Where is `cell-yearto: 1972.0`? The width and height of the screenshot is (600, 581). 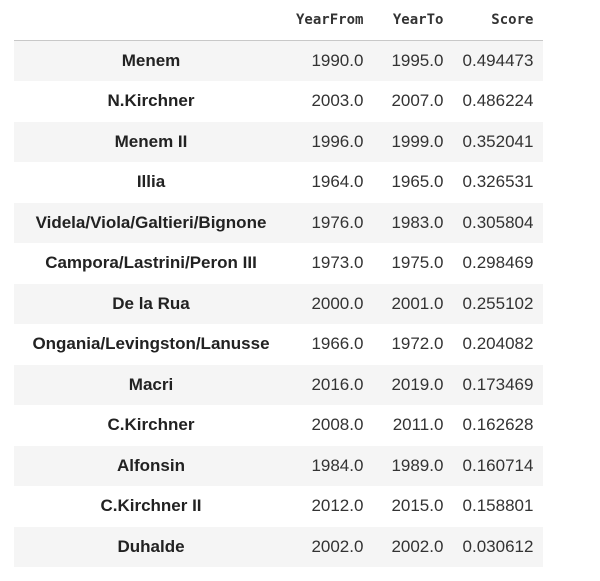
cell-yearto: 1972.0 is located at coordinates (417, 344).